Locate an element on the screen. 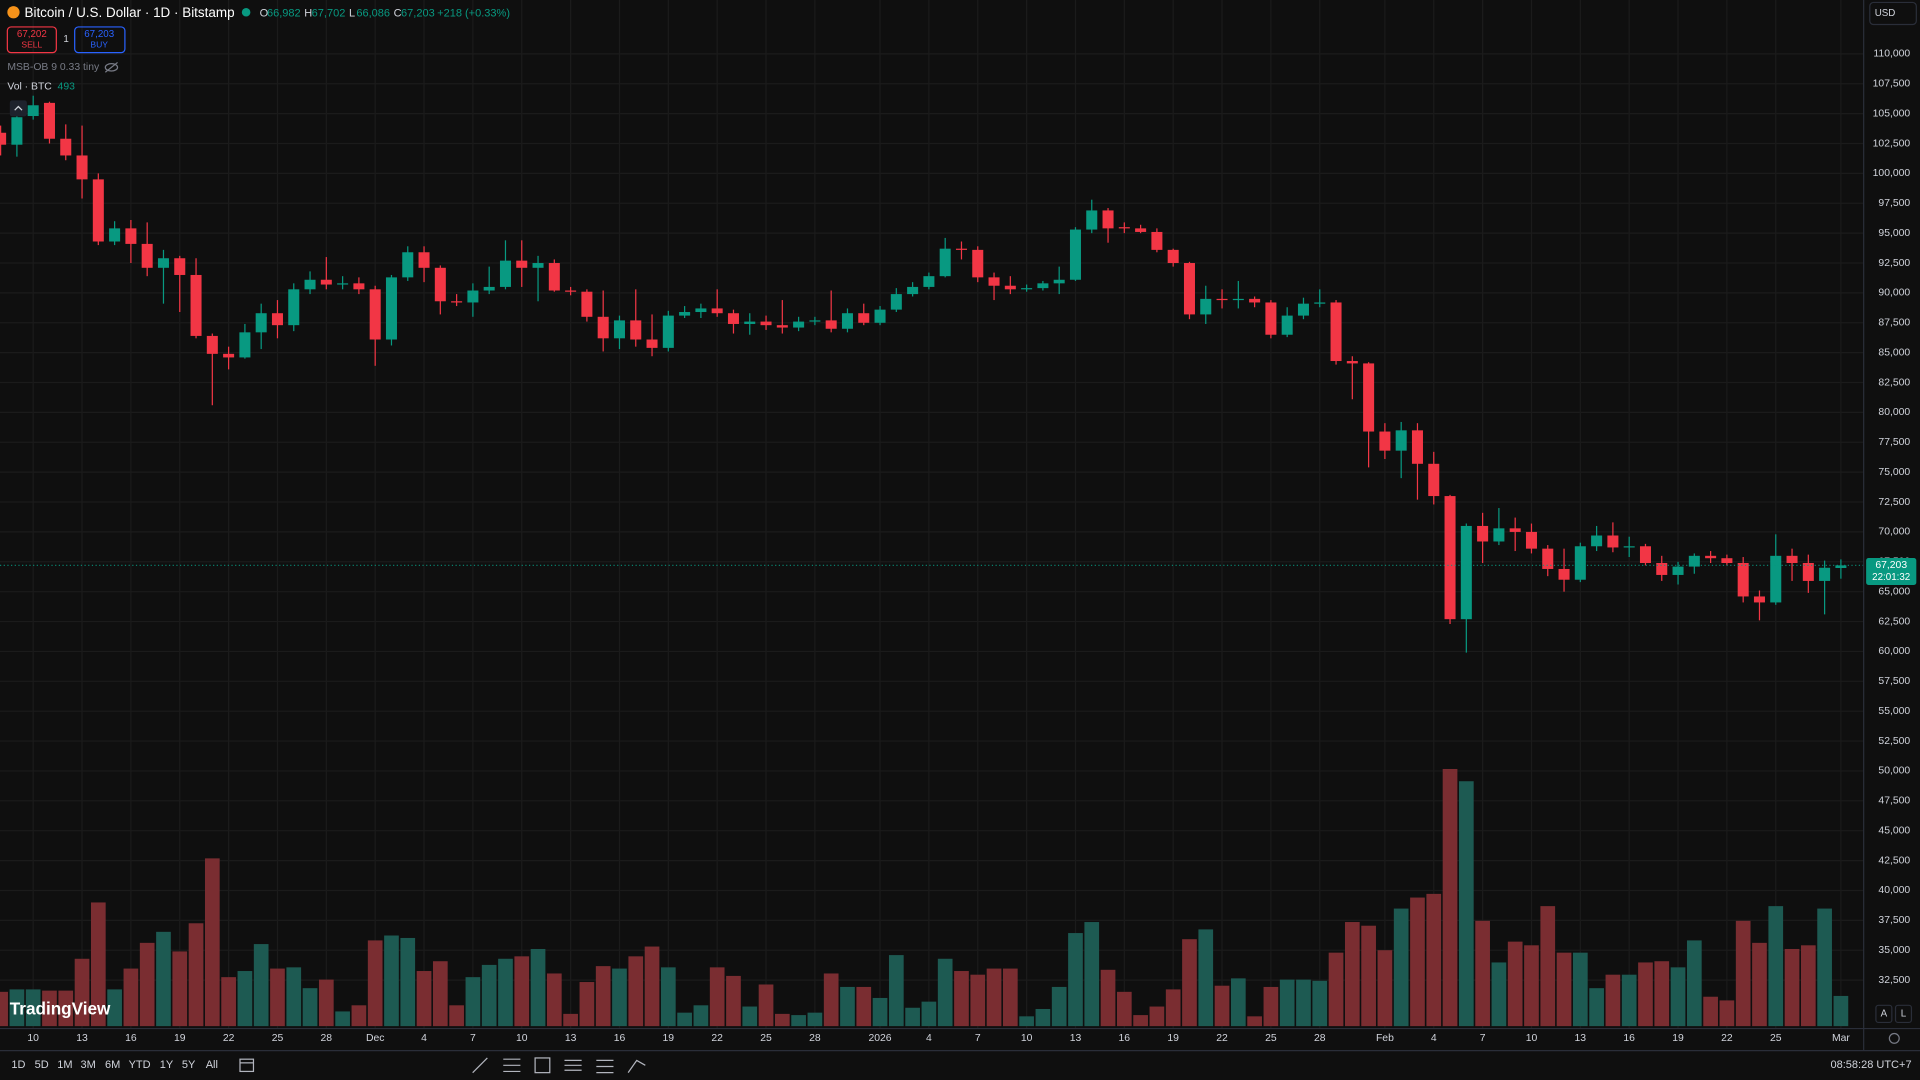 This screenshot has width=1920, height=1080. x-tick-label: 28 is located at coordinates (1320, 1038).